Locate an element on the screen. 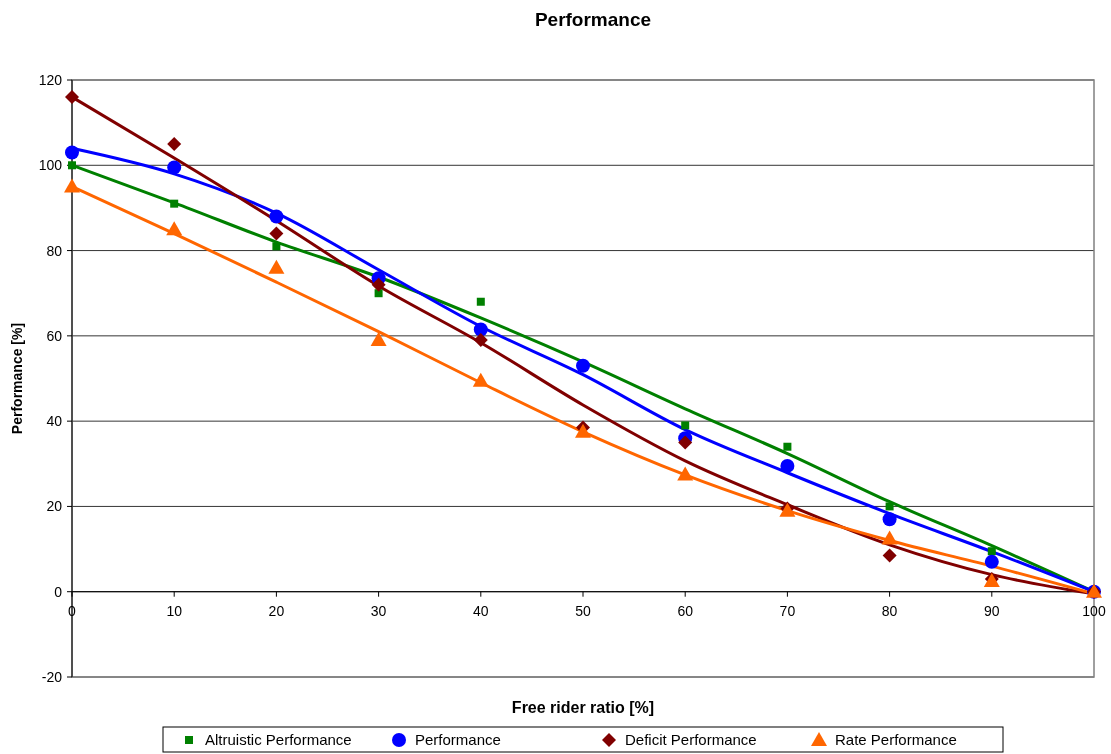 This screenshot has height=754, width=1111. x-tick-label: 30 is located at coordinates (378, 610).